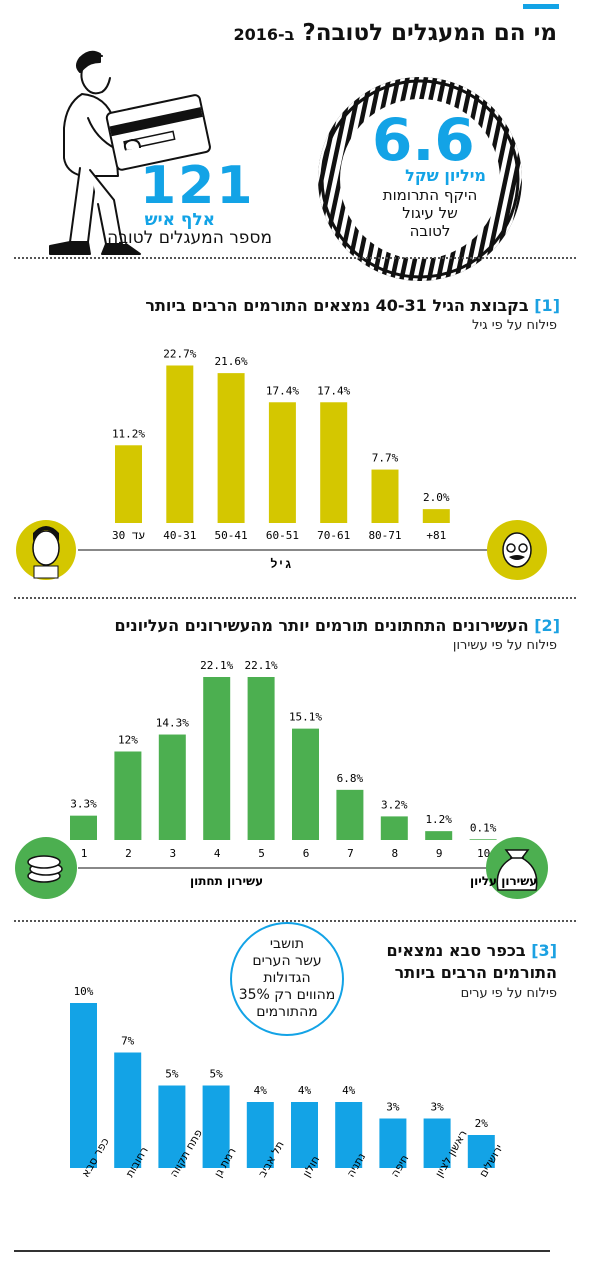  What do you see at coordinates (420, 179) in the screenshot?
I see `donations-circle-graphic` at bounding box center [420, 179].